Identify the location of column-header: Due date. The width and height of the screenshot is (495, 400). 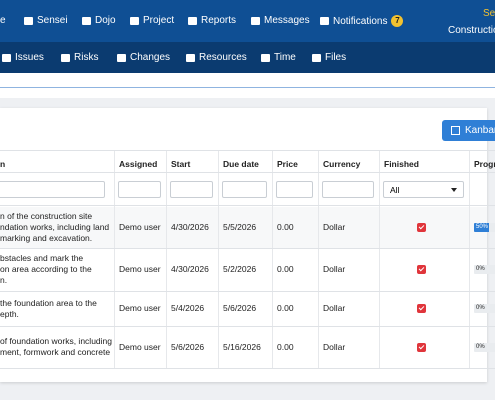
(241, 164).